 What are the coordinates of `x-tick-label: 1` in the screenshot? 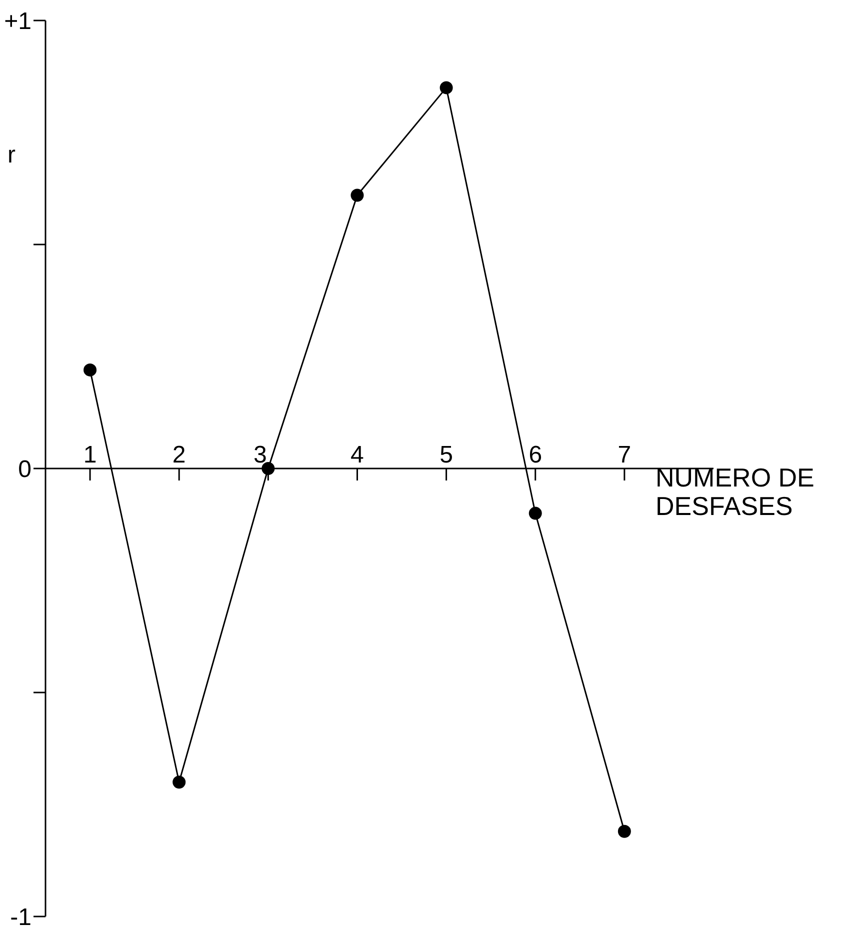 It's located at (90, 455).